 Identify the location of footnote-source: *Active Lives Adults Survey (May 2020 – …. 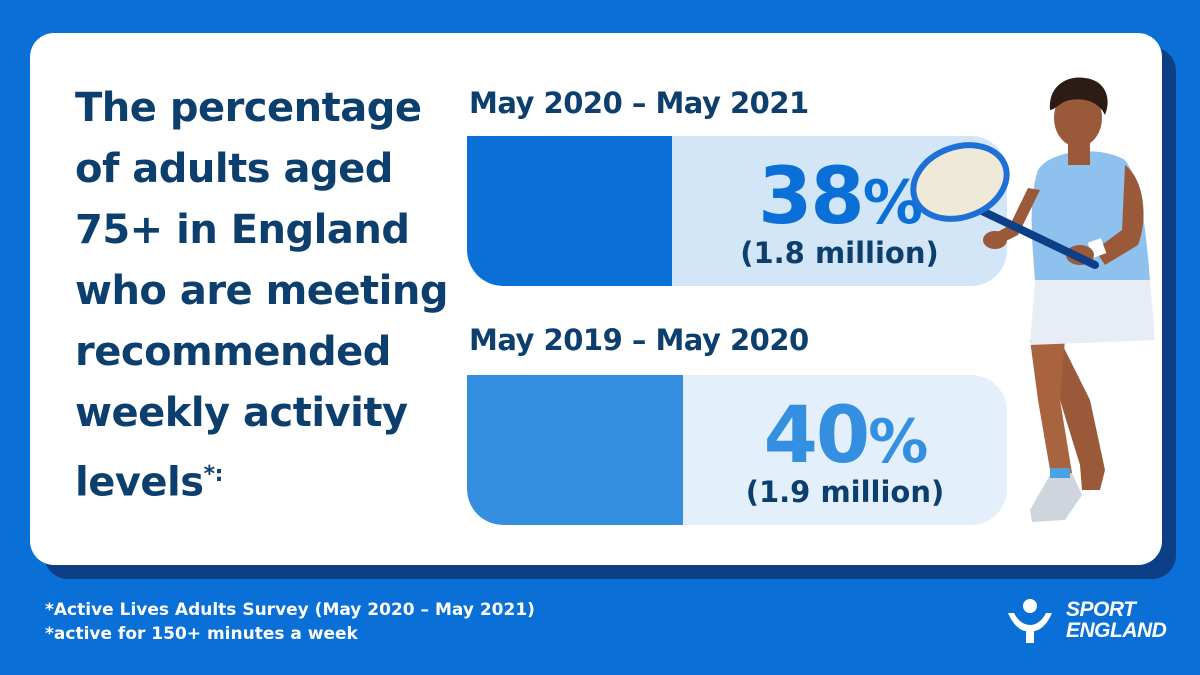
(290, 610).